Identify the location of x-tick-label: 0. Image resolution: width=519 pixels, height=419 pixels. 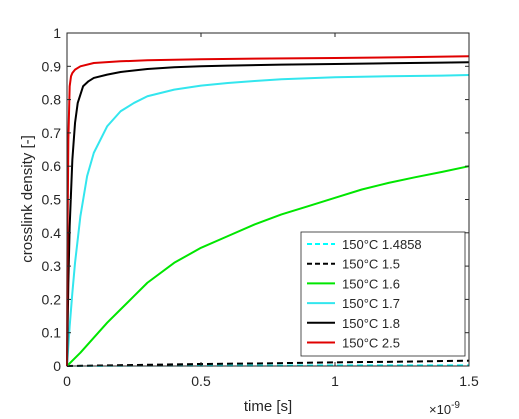
(67, 381).